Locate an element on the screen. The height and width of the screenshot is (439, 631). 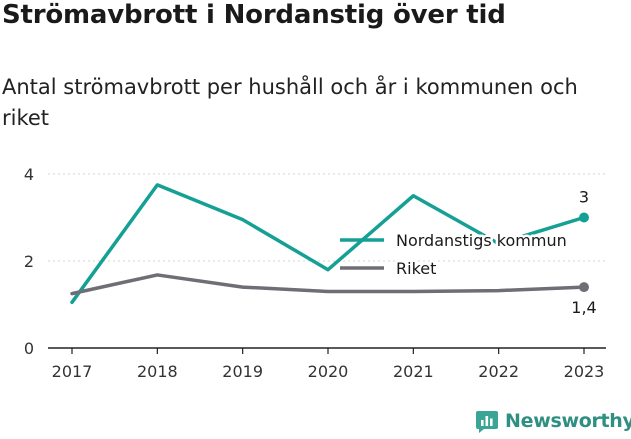
chart-title: Strömavbrott i Nordanstig över tid is located at coordinates (254, 15).